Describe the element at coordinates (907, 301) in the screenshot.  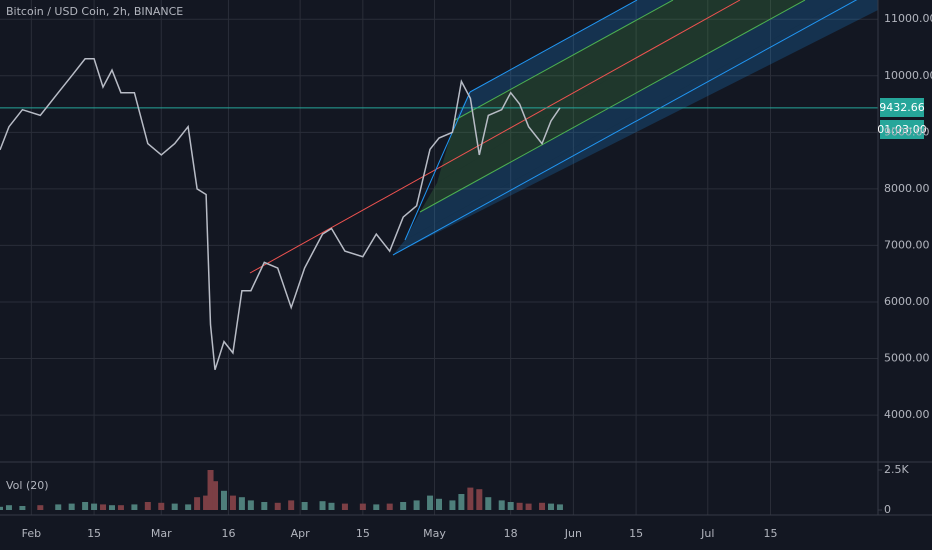
I see `y-tick-label: 6000.00` at that location.